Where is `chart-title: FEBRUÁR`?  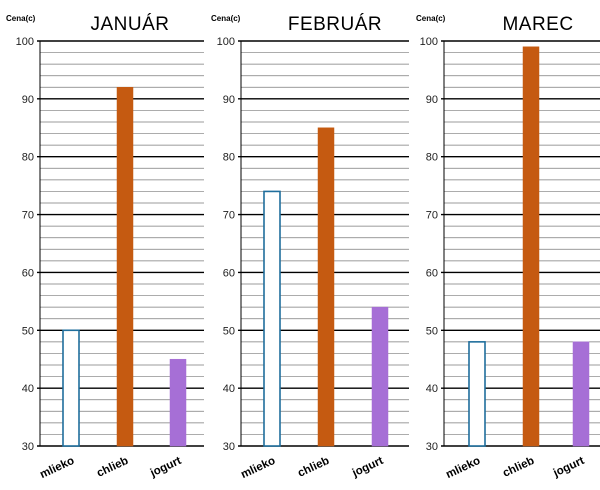 chart-title: FEBRUÁR is located at coordinates (335, 24).